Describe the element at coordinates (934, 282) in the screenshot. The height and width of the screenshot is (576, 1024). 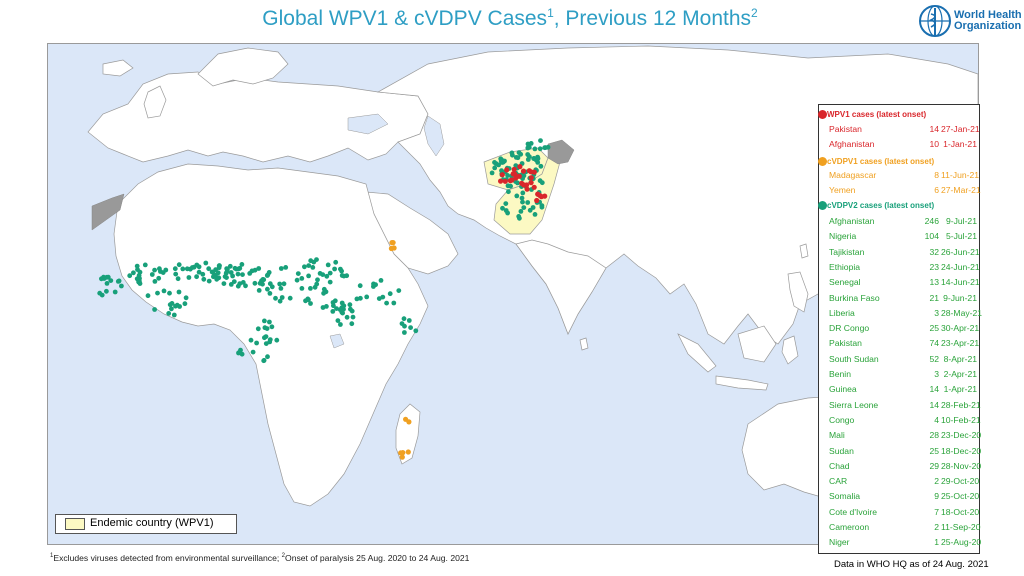
I see `cvdpv2-count: 13` at that location.